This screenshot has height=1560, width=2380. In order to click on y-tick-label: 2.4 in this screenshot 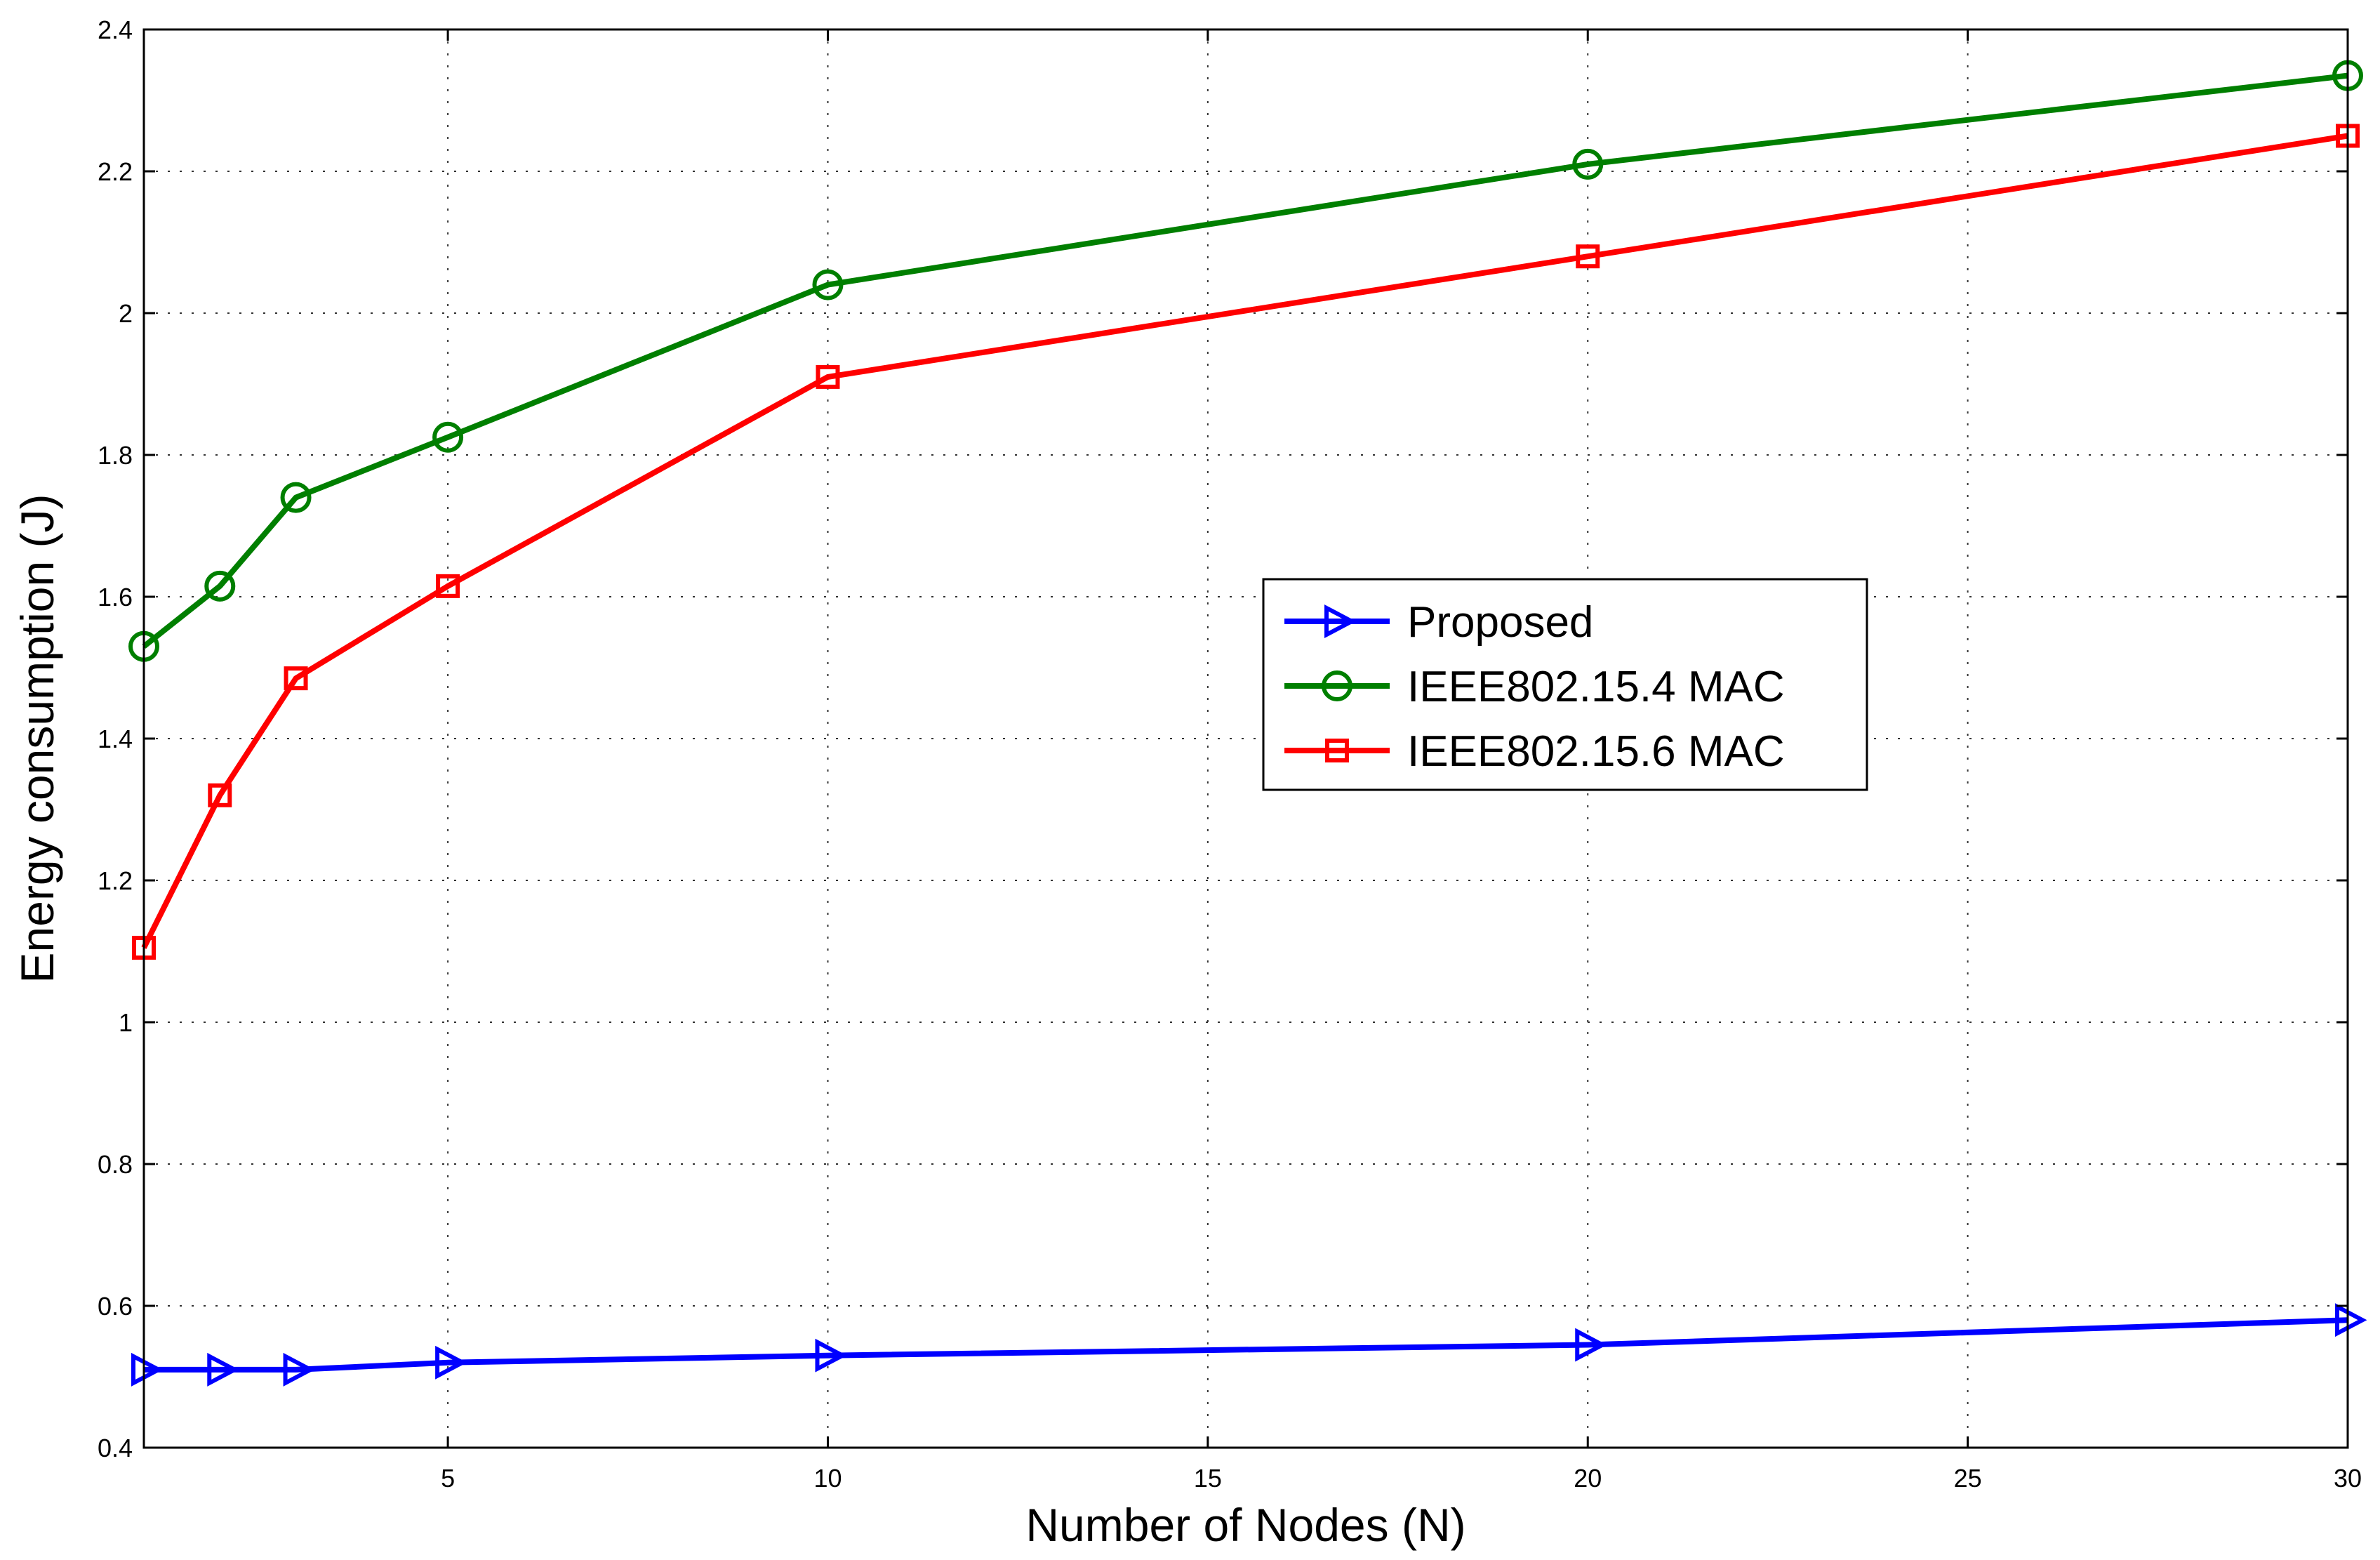, I will do `click(115, 29)`.